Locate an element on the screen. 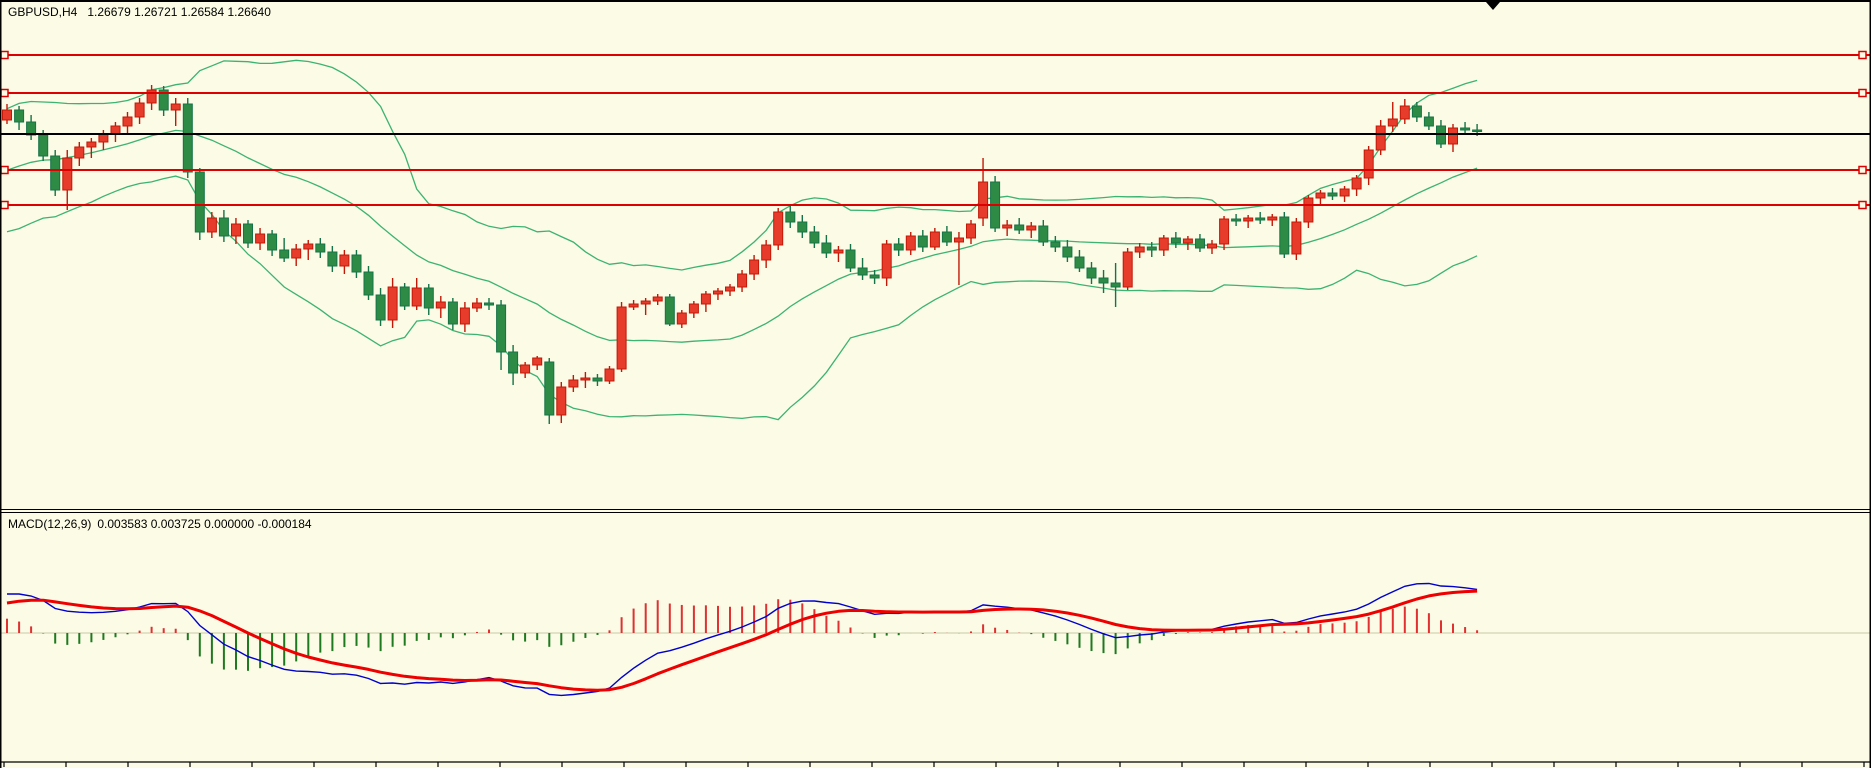  macd-name-text: MACD(12,26,9) is located at coordinates (50, 524).